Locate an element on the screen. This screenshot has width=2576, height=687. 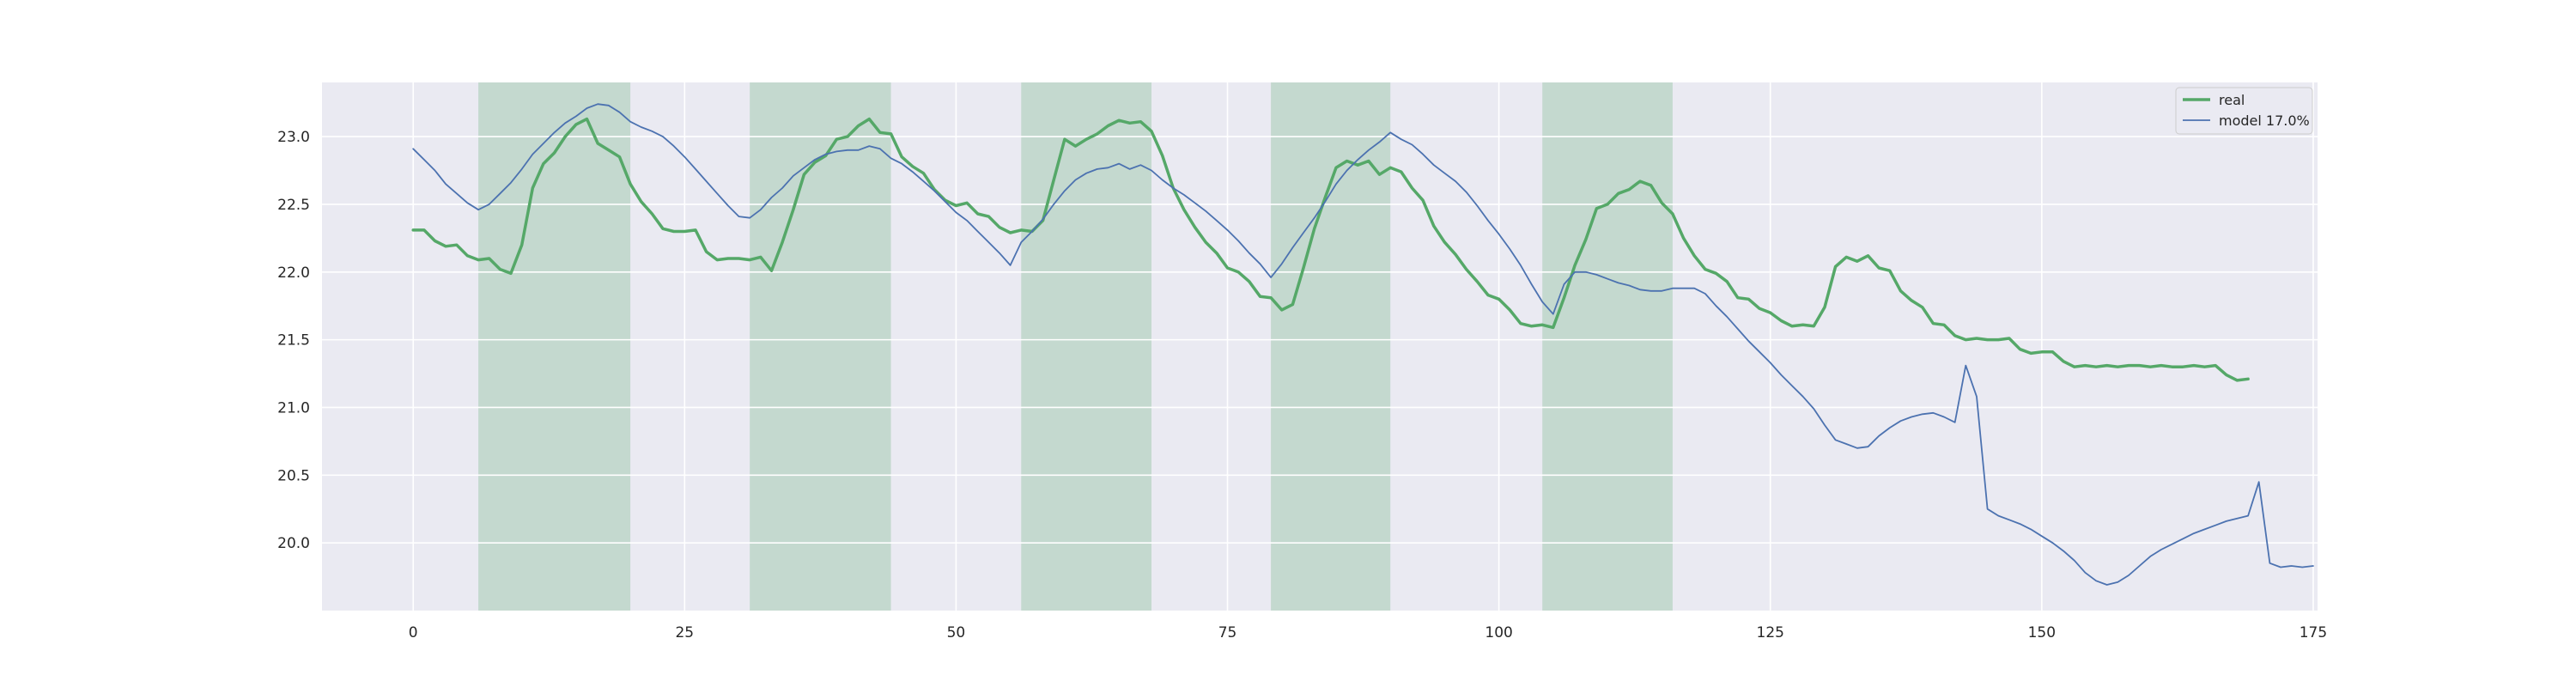
x-tick-label: 25 is located at coordinates (684, 632).